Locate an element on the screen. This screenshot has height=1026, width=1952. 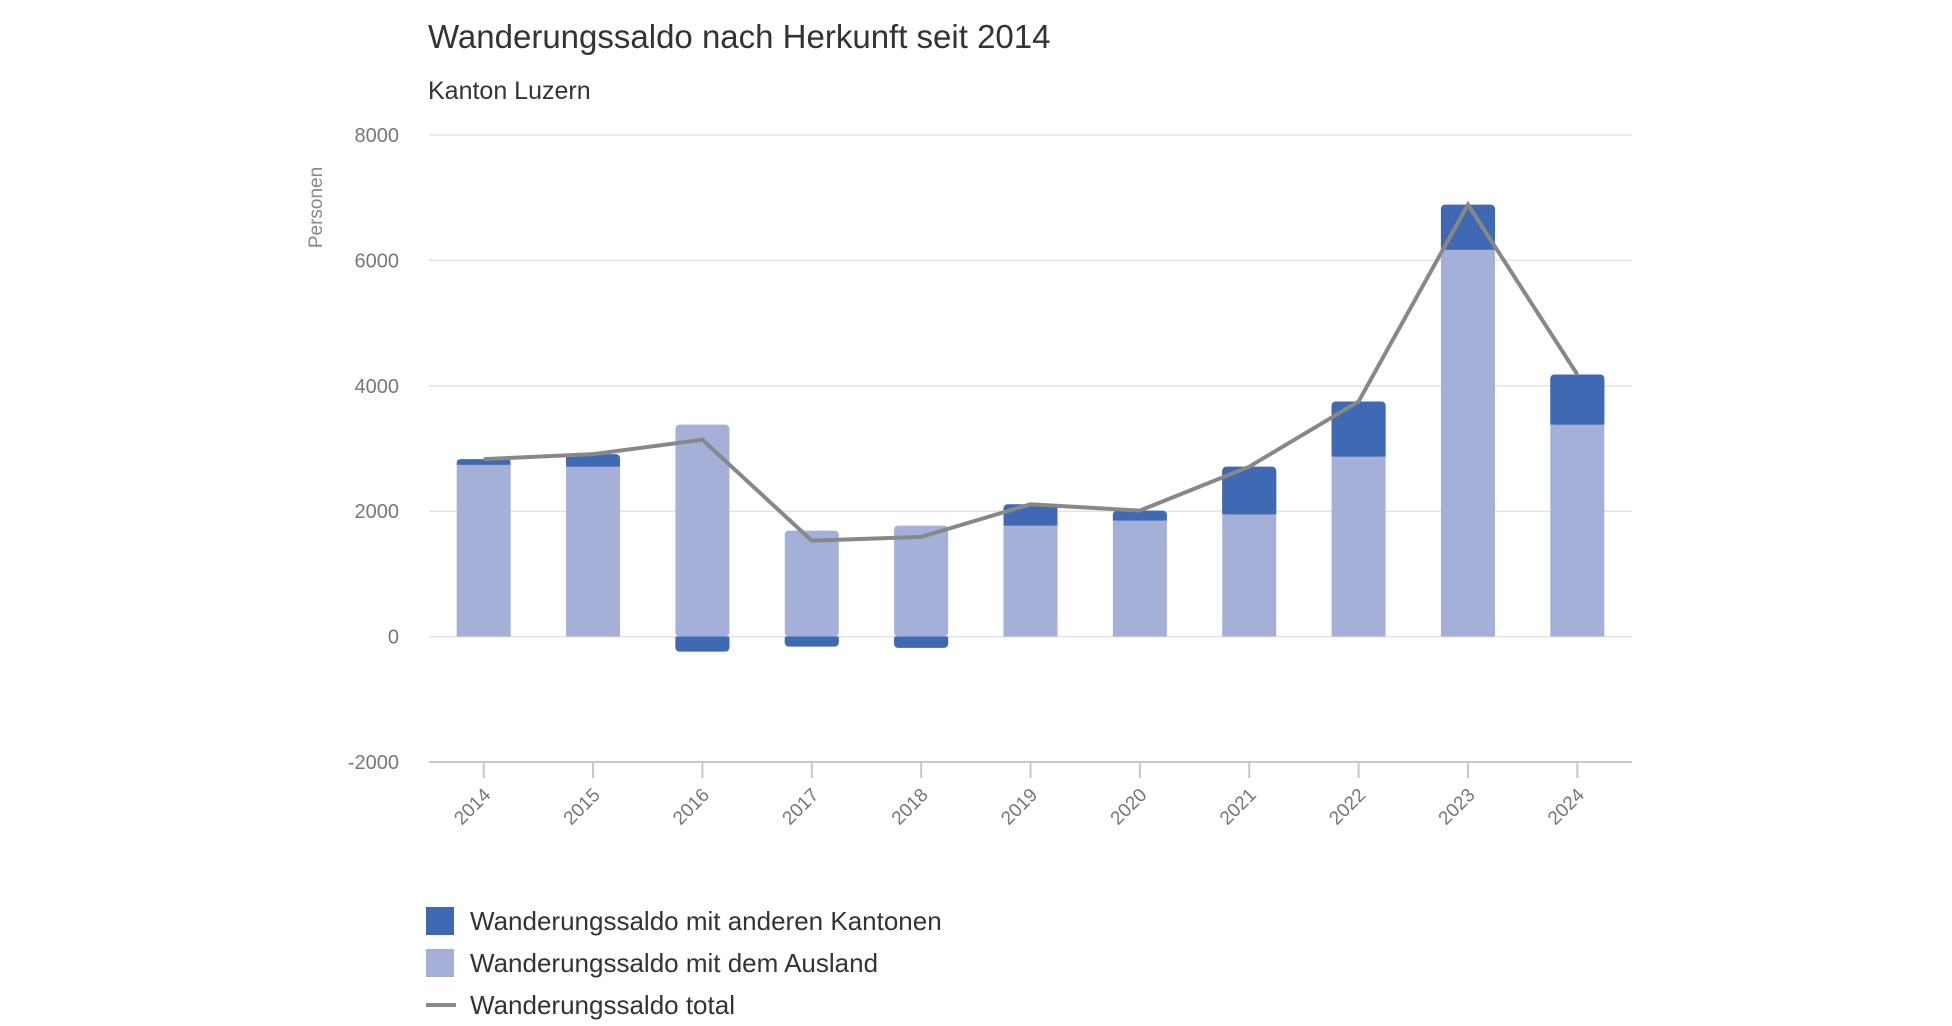
bar-kantone-fill-2014 is located at coordinates (484, 464).